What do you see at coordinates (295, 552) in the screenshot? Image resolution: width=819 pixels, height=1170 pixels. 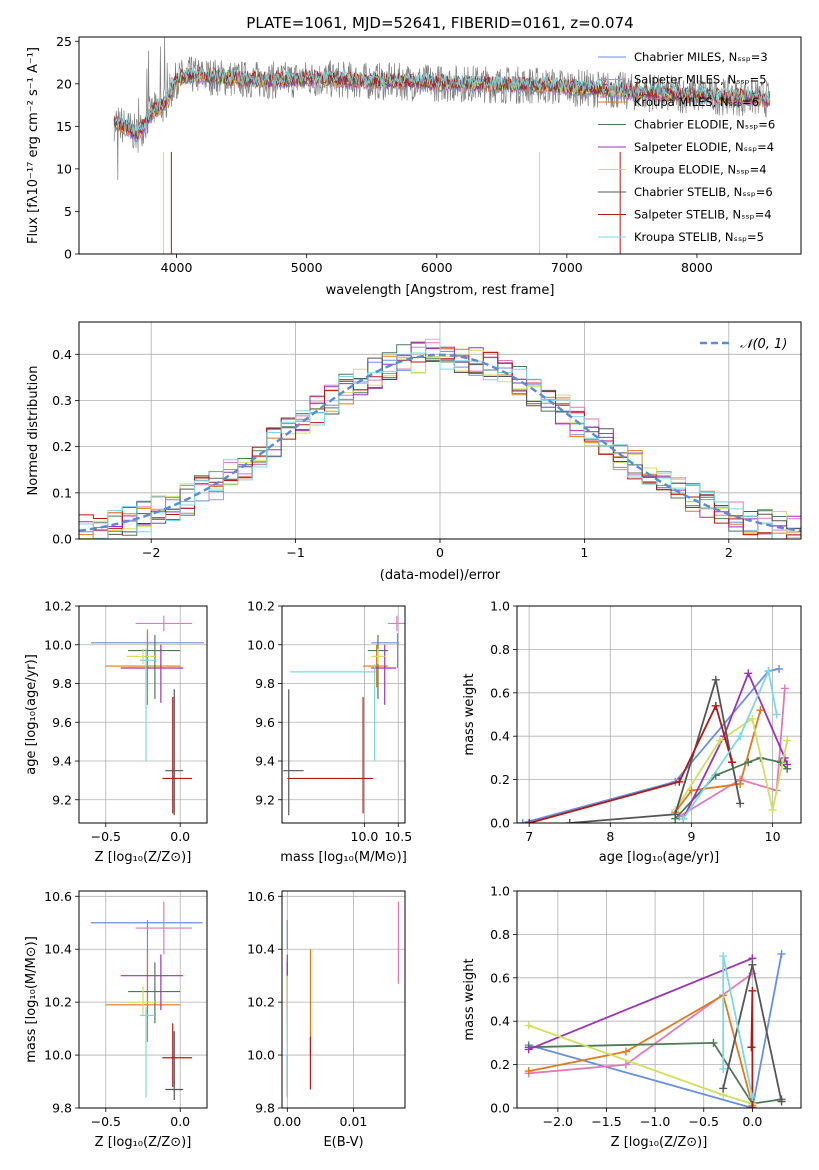 I see `x-tick-label: −1` at bounding box center [295, 552].